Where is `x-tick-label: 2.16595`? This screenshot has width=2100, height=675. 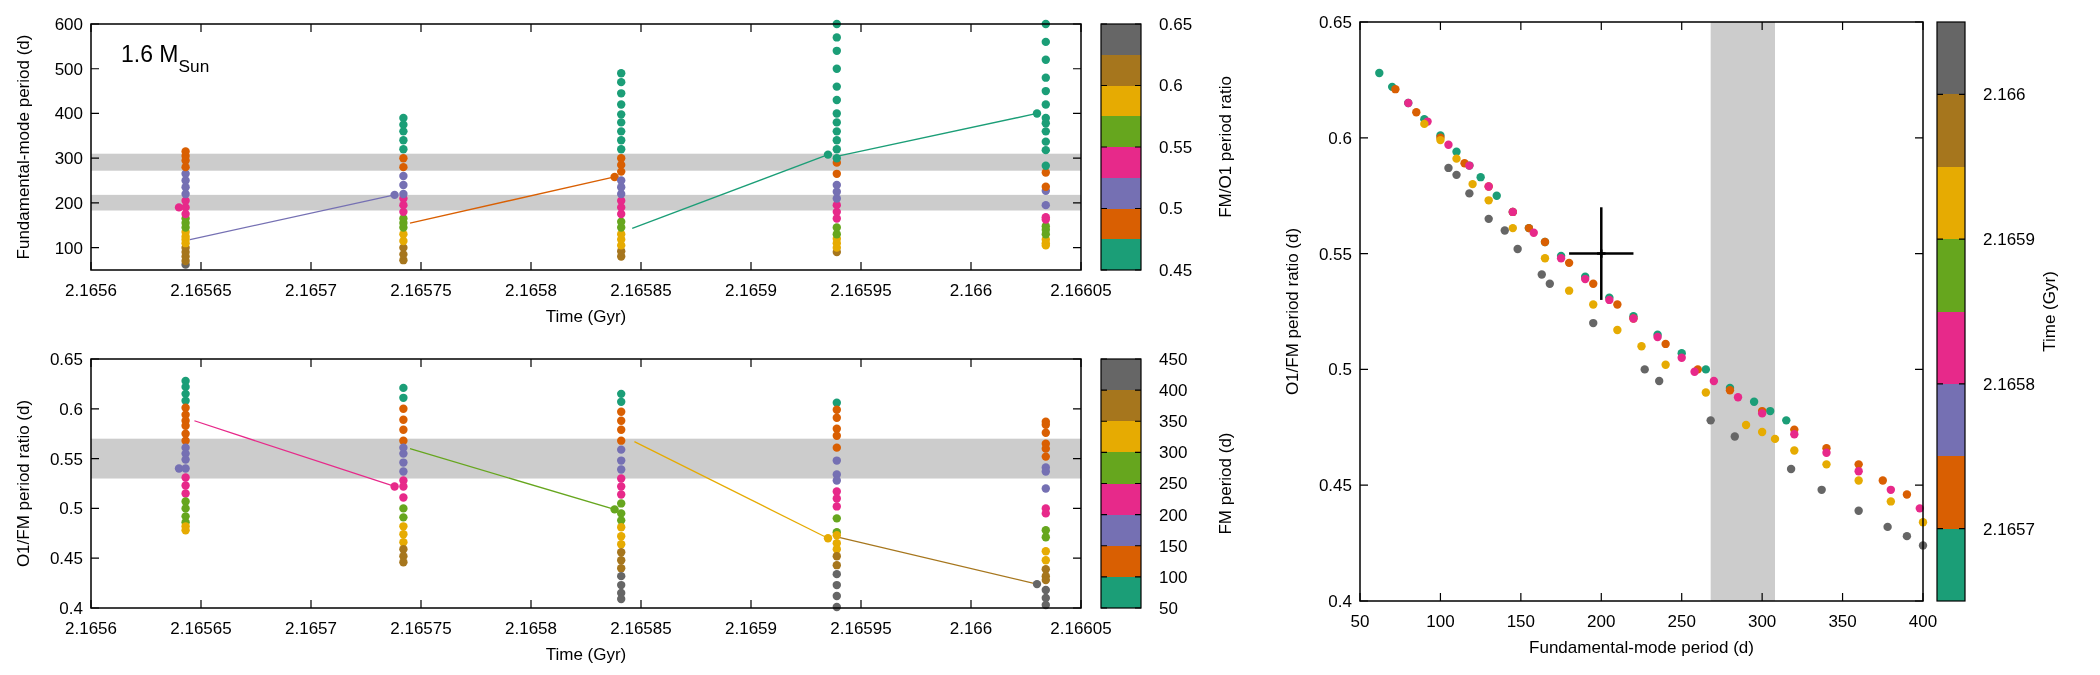
x-tick-label: 2.16595 is located at coordinates (861, 290).